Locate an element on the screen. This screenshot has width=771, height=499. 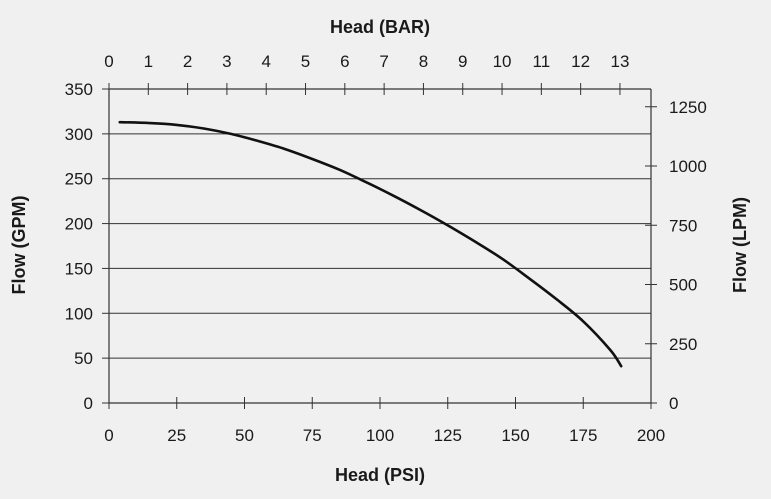
bottom-axis-title: Head (PSI) is located at coordinates (380, 475).